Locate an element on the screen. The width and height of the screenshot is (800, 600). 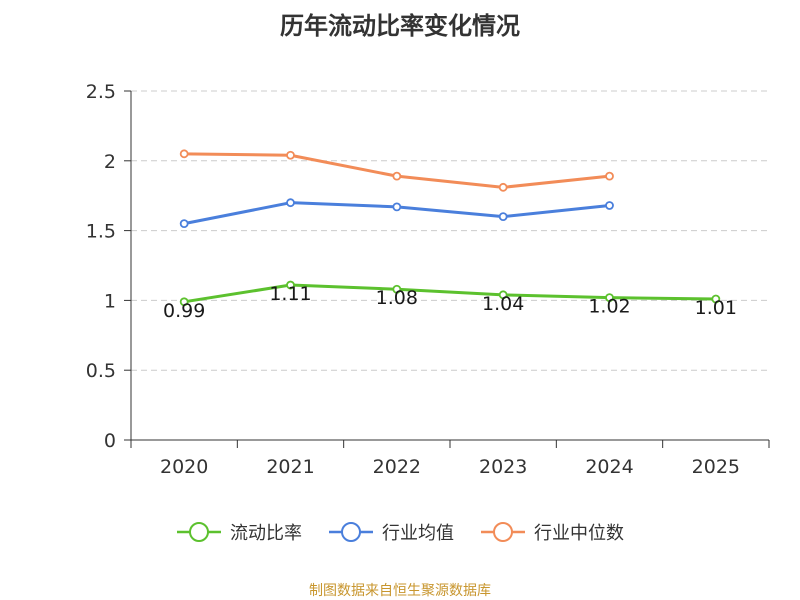
y-tick-label: 2 is located at coordinates (110, 162).